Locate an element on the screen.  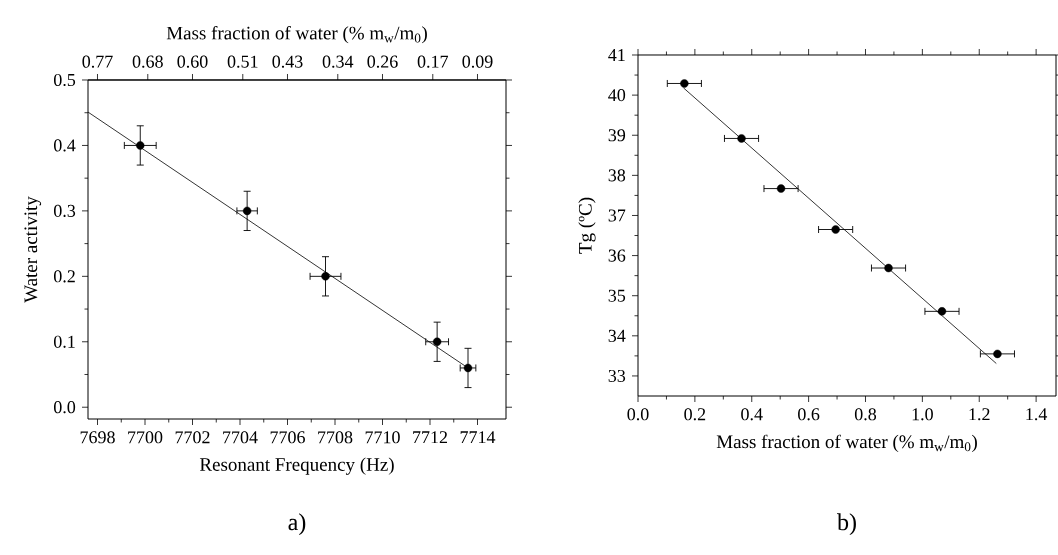
text: b) is located at coordinates (846, 524).